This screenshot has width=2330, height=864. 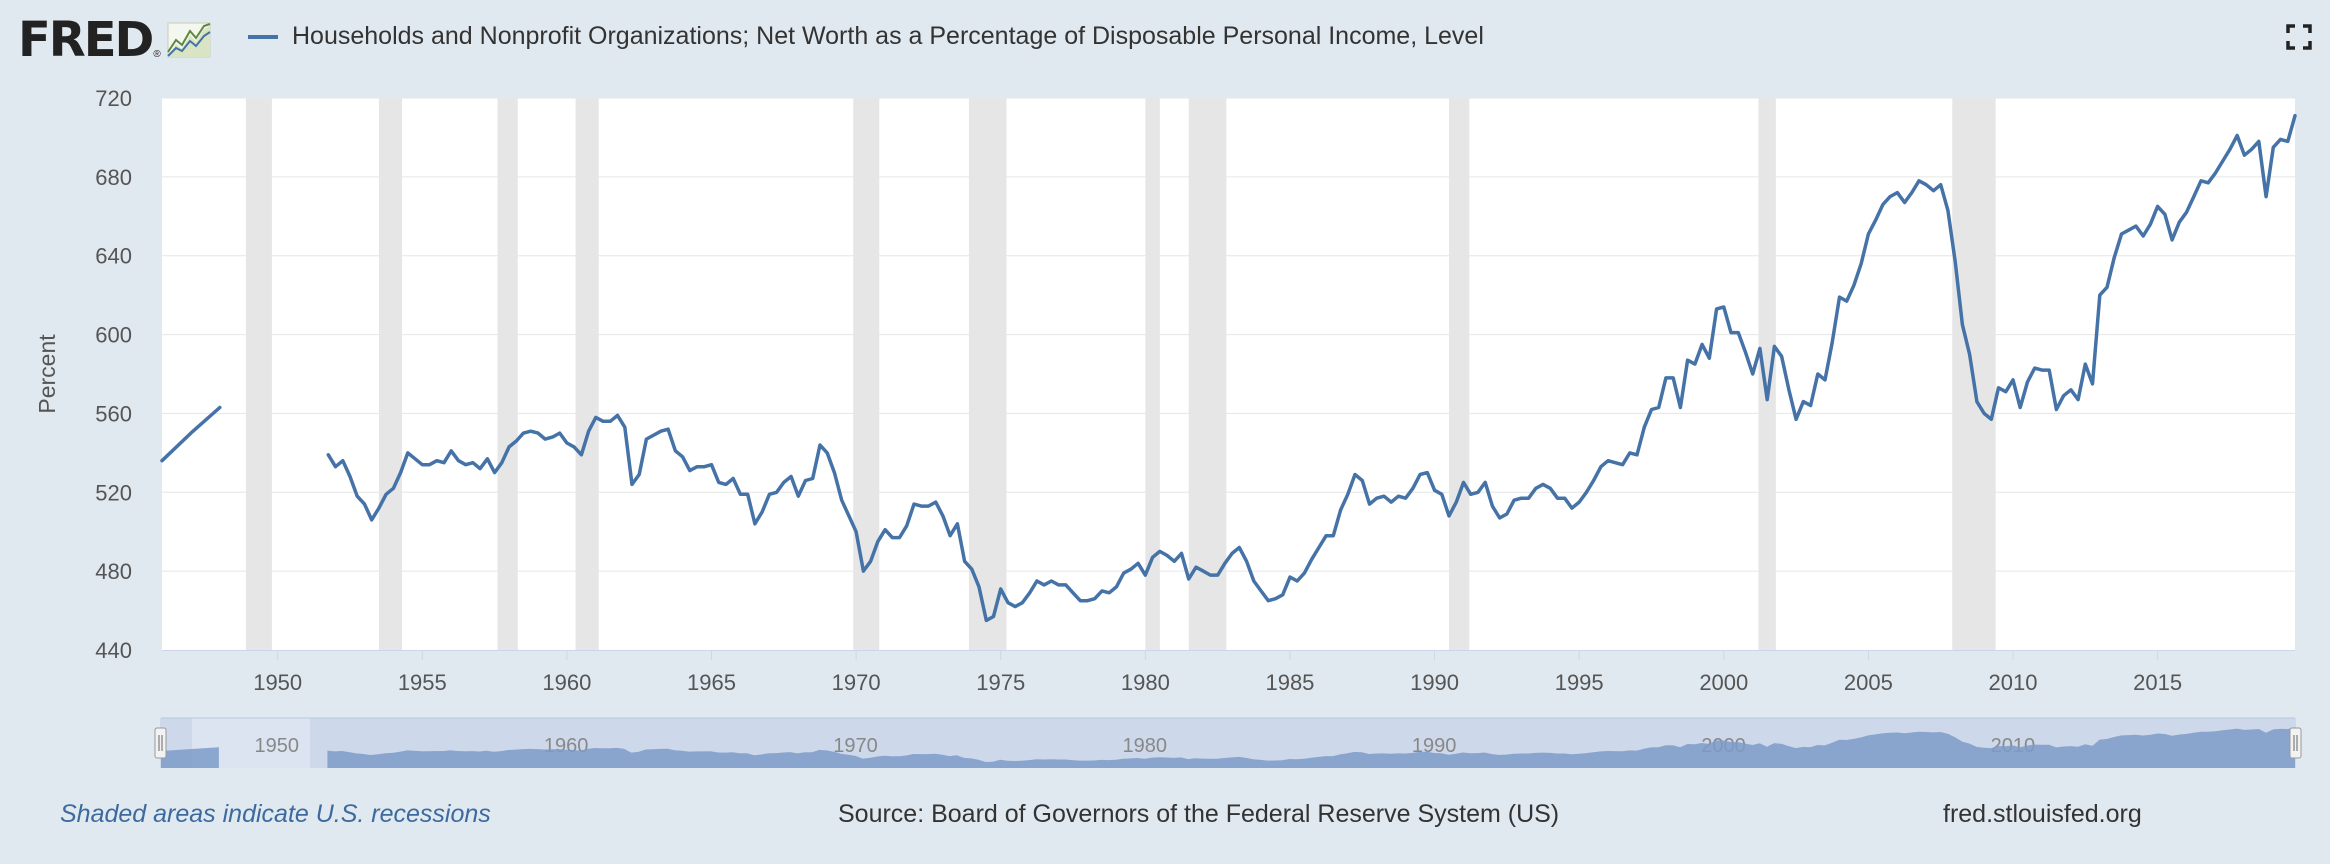 I want to click on navigator-handle-left, so click(x=160, y=743).